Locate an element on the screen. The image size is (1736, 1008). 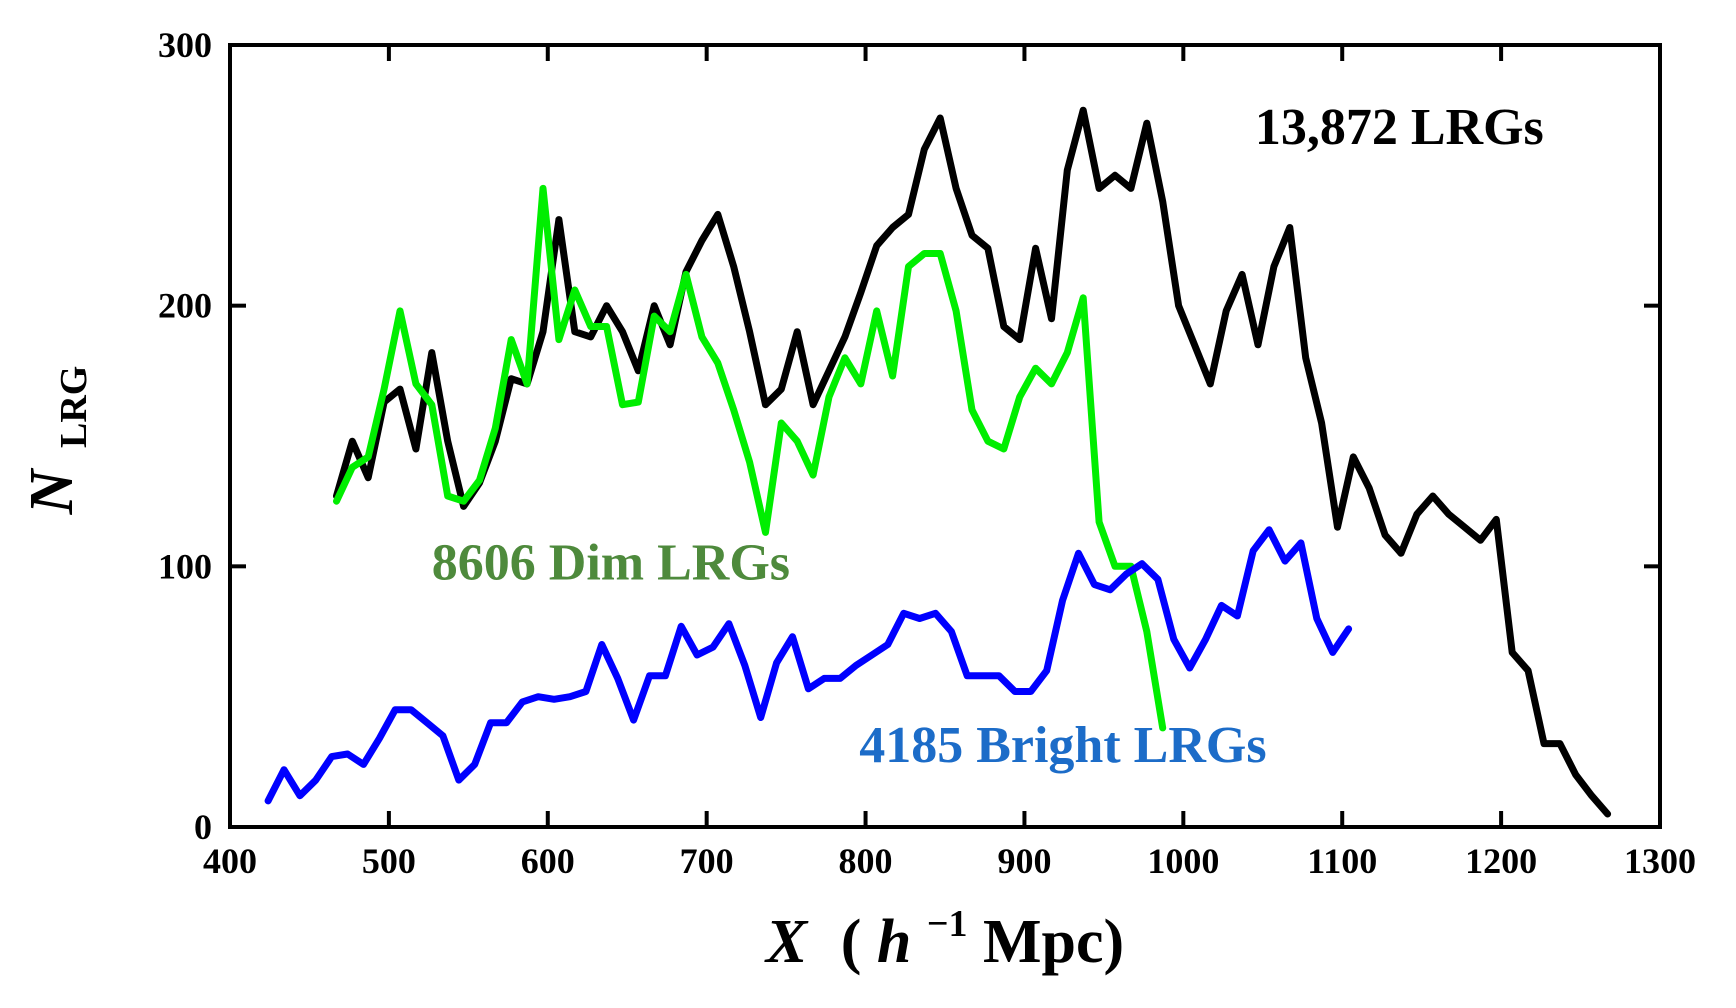
x-tick-label-800: 800 is located at coordinates (866, 861).